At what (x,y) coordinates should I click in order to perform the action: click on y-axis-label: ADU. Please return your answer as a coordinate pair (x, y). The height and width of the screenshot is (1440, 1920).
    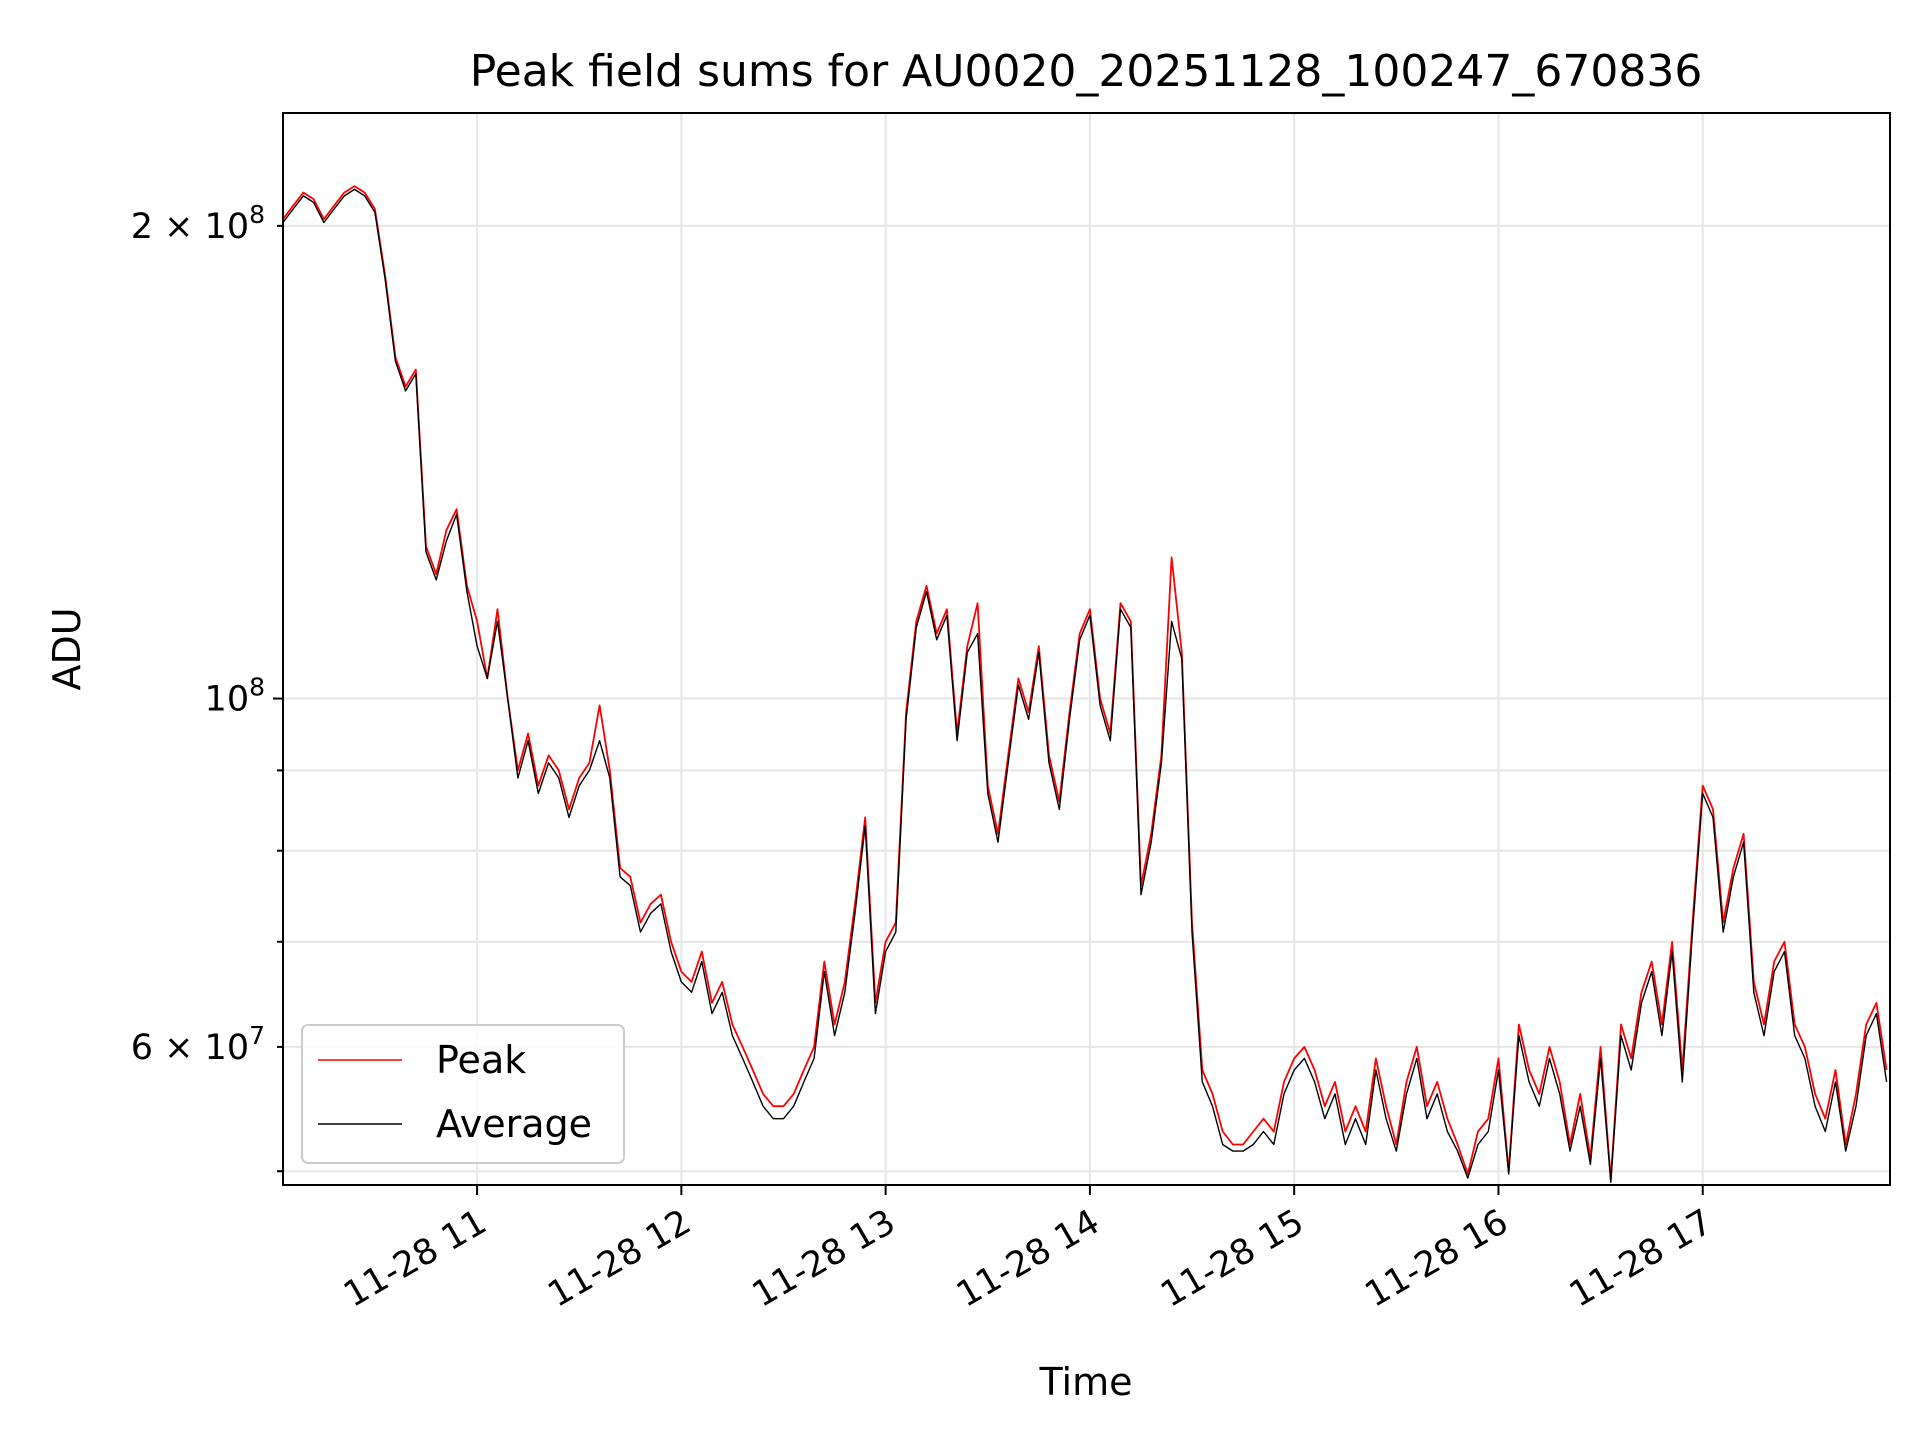
    Looking at the image, I should click on (67, 648).